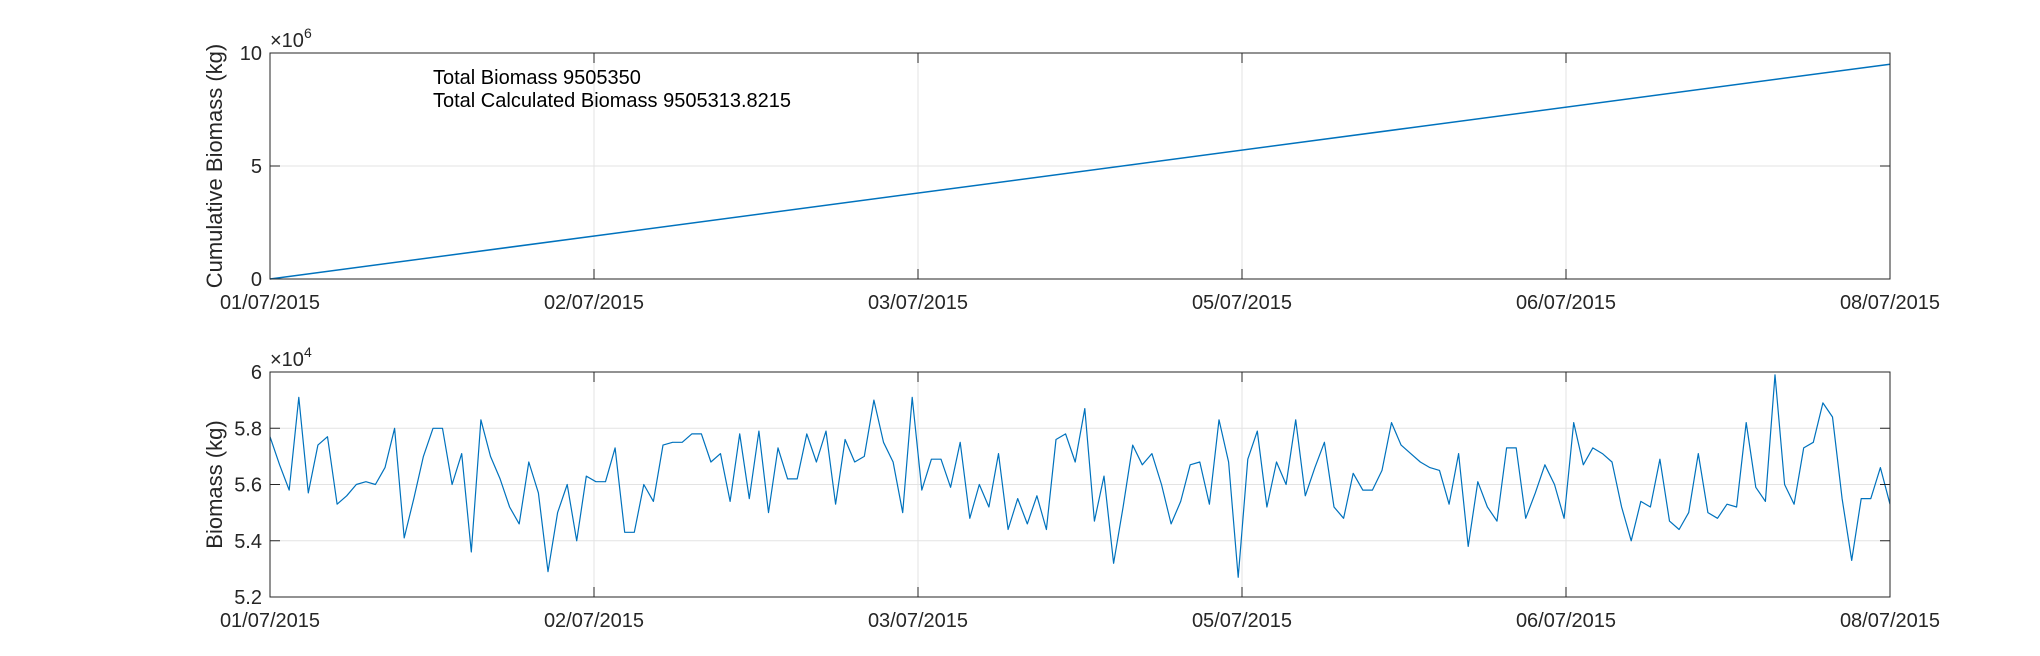 The image size is (2040, 656). Describe the element at coordinates (251, 54) in the screenshot. I see `y-tick-label: 10` at that location.